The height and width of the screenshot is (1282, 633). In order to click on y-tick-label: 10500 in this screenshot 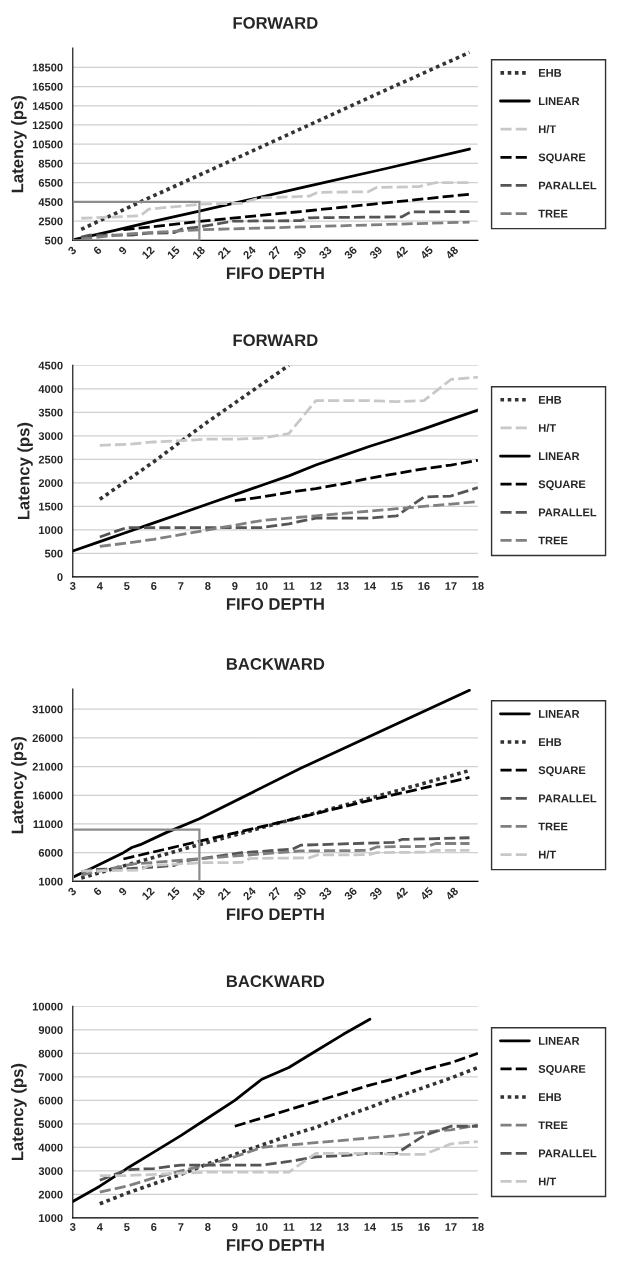, I will do `click(47, 144)`.